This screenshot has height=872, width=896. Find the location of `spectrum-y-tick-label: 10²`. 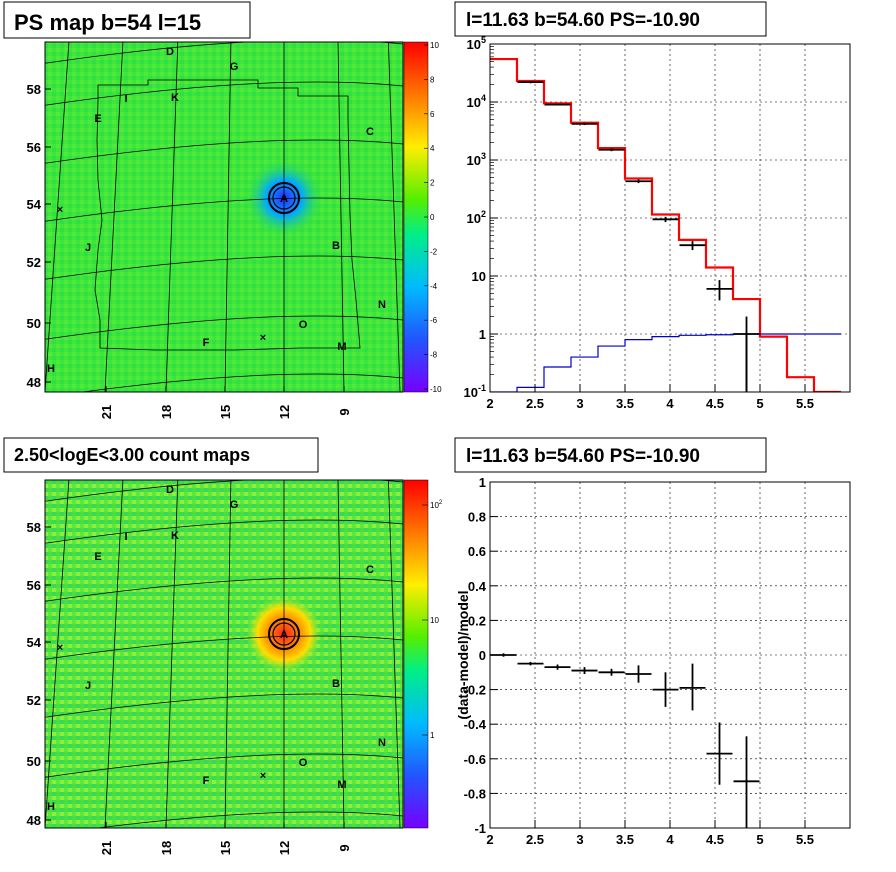

spectrum-y-tick-label: 10² is located at coordinates (476, 217).